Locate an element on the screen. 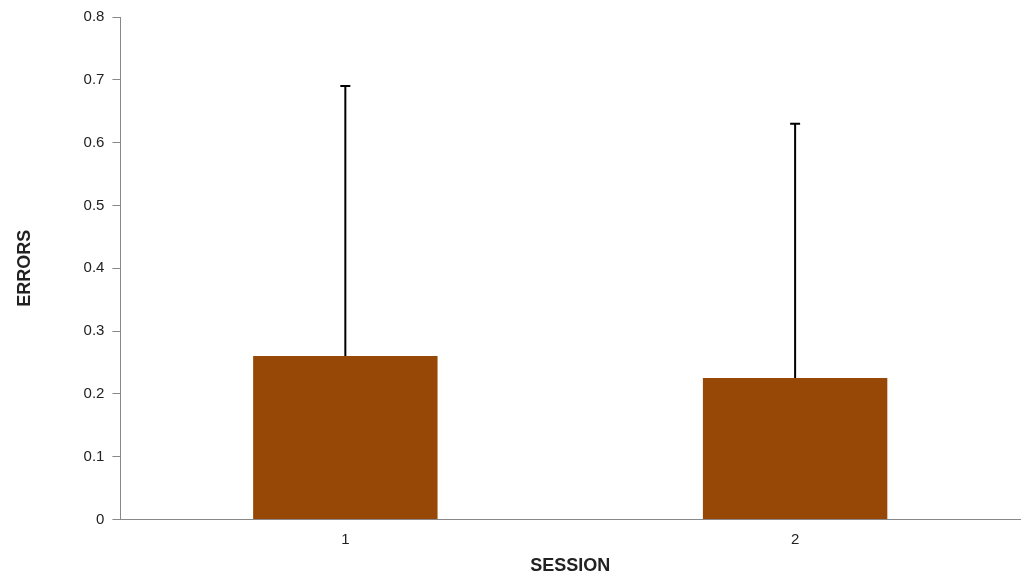 The width and height of the screenshot is (1028, 581). y-tick-label: 0.7 is located at coordinates (94, 78).